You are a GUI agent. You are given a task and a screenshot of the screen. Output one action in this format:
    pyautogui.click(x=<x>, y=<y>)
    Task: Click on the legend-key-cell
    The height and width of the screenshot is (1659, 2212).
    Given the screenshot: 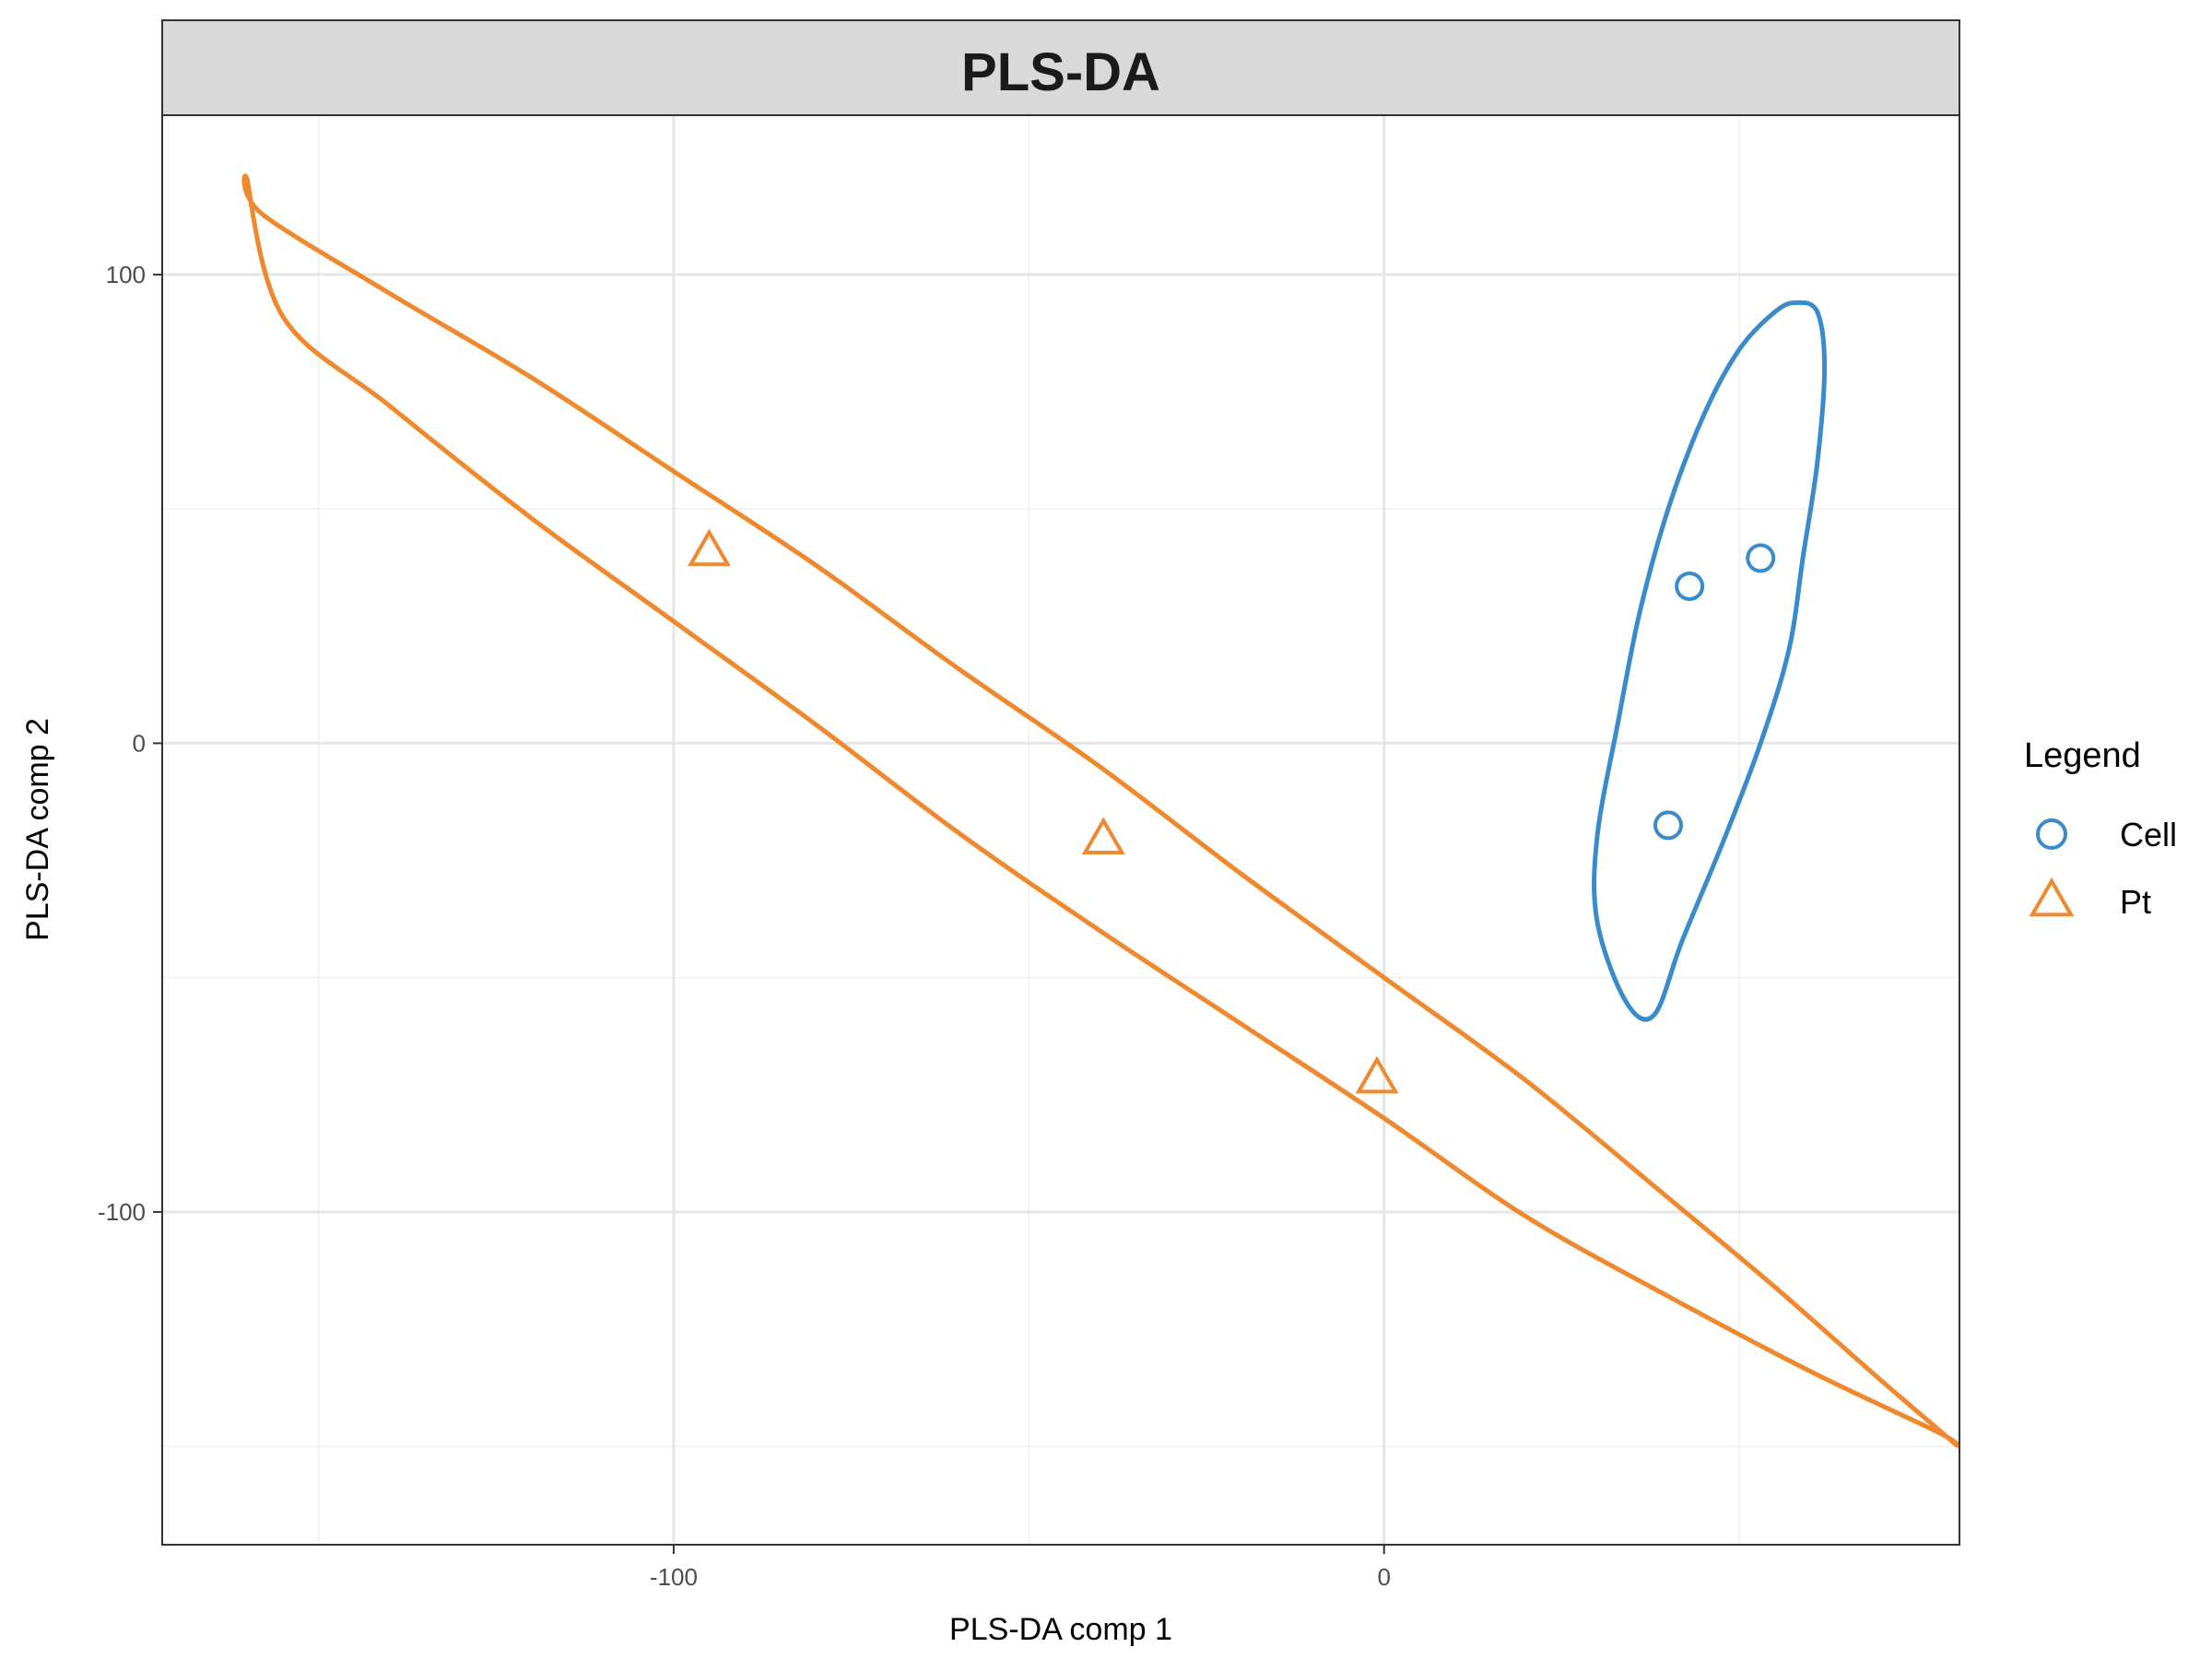 What is the action you would take?
    pyautogui.click(x=2051, y=834)
    